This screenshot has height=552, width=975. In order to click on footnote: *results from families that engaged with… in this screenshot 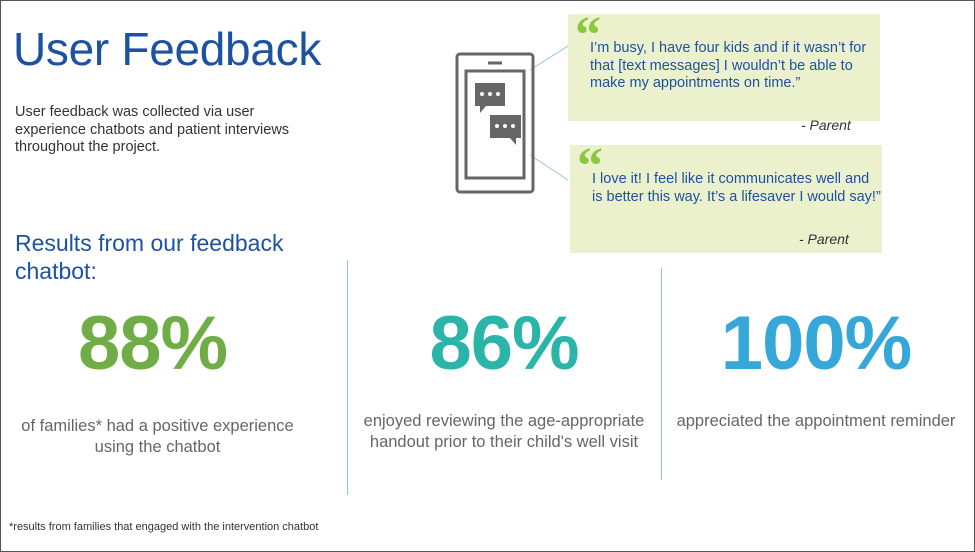, I will do `click(164, 527)`.